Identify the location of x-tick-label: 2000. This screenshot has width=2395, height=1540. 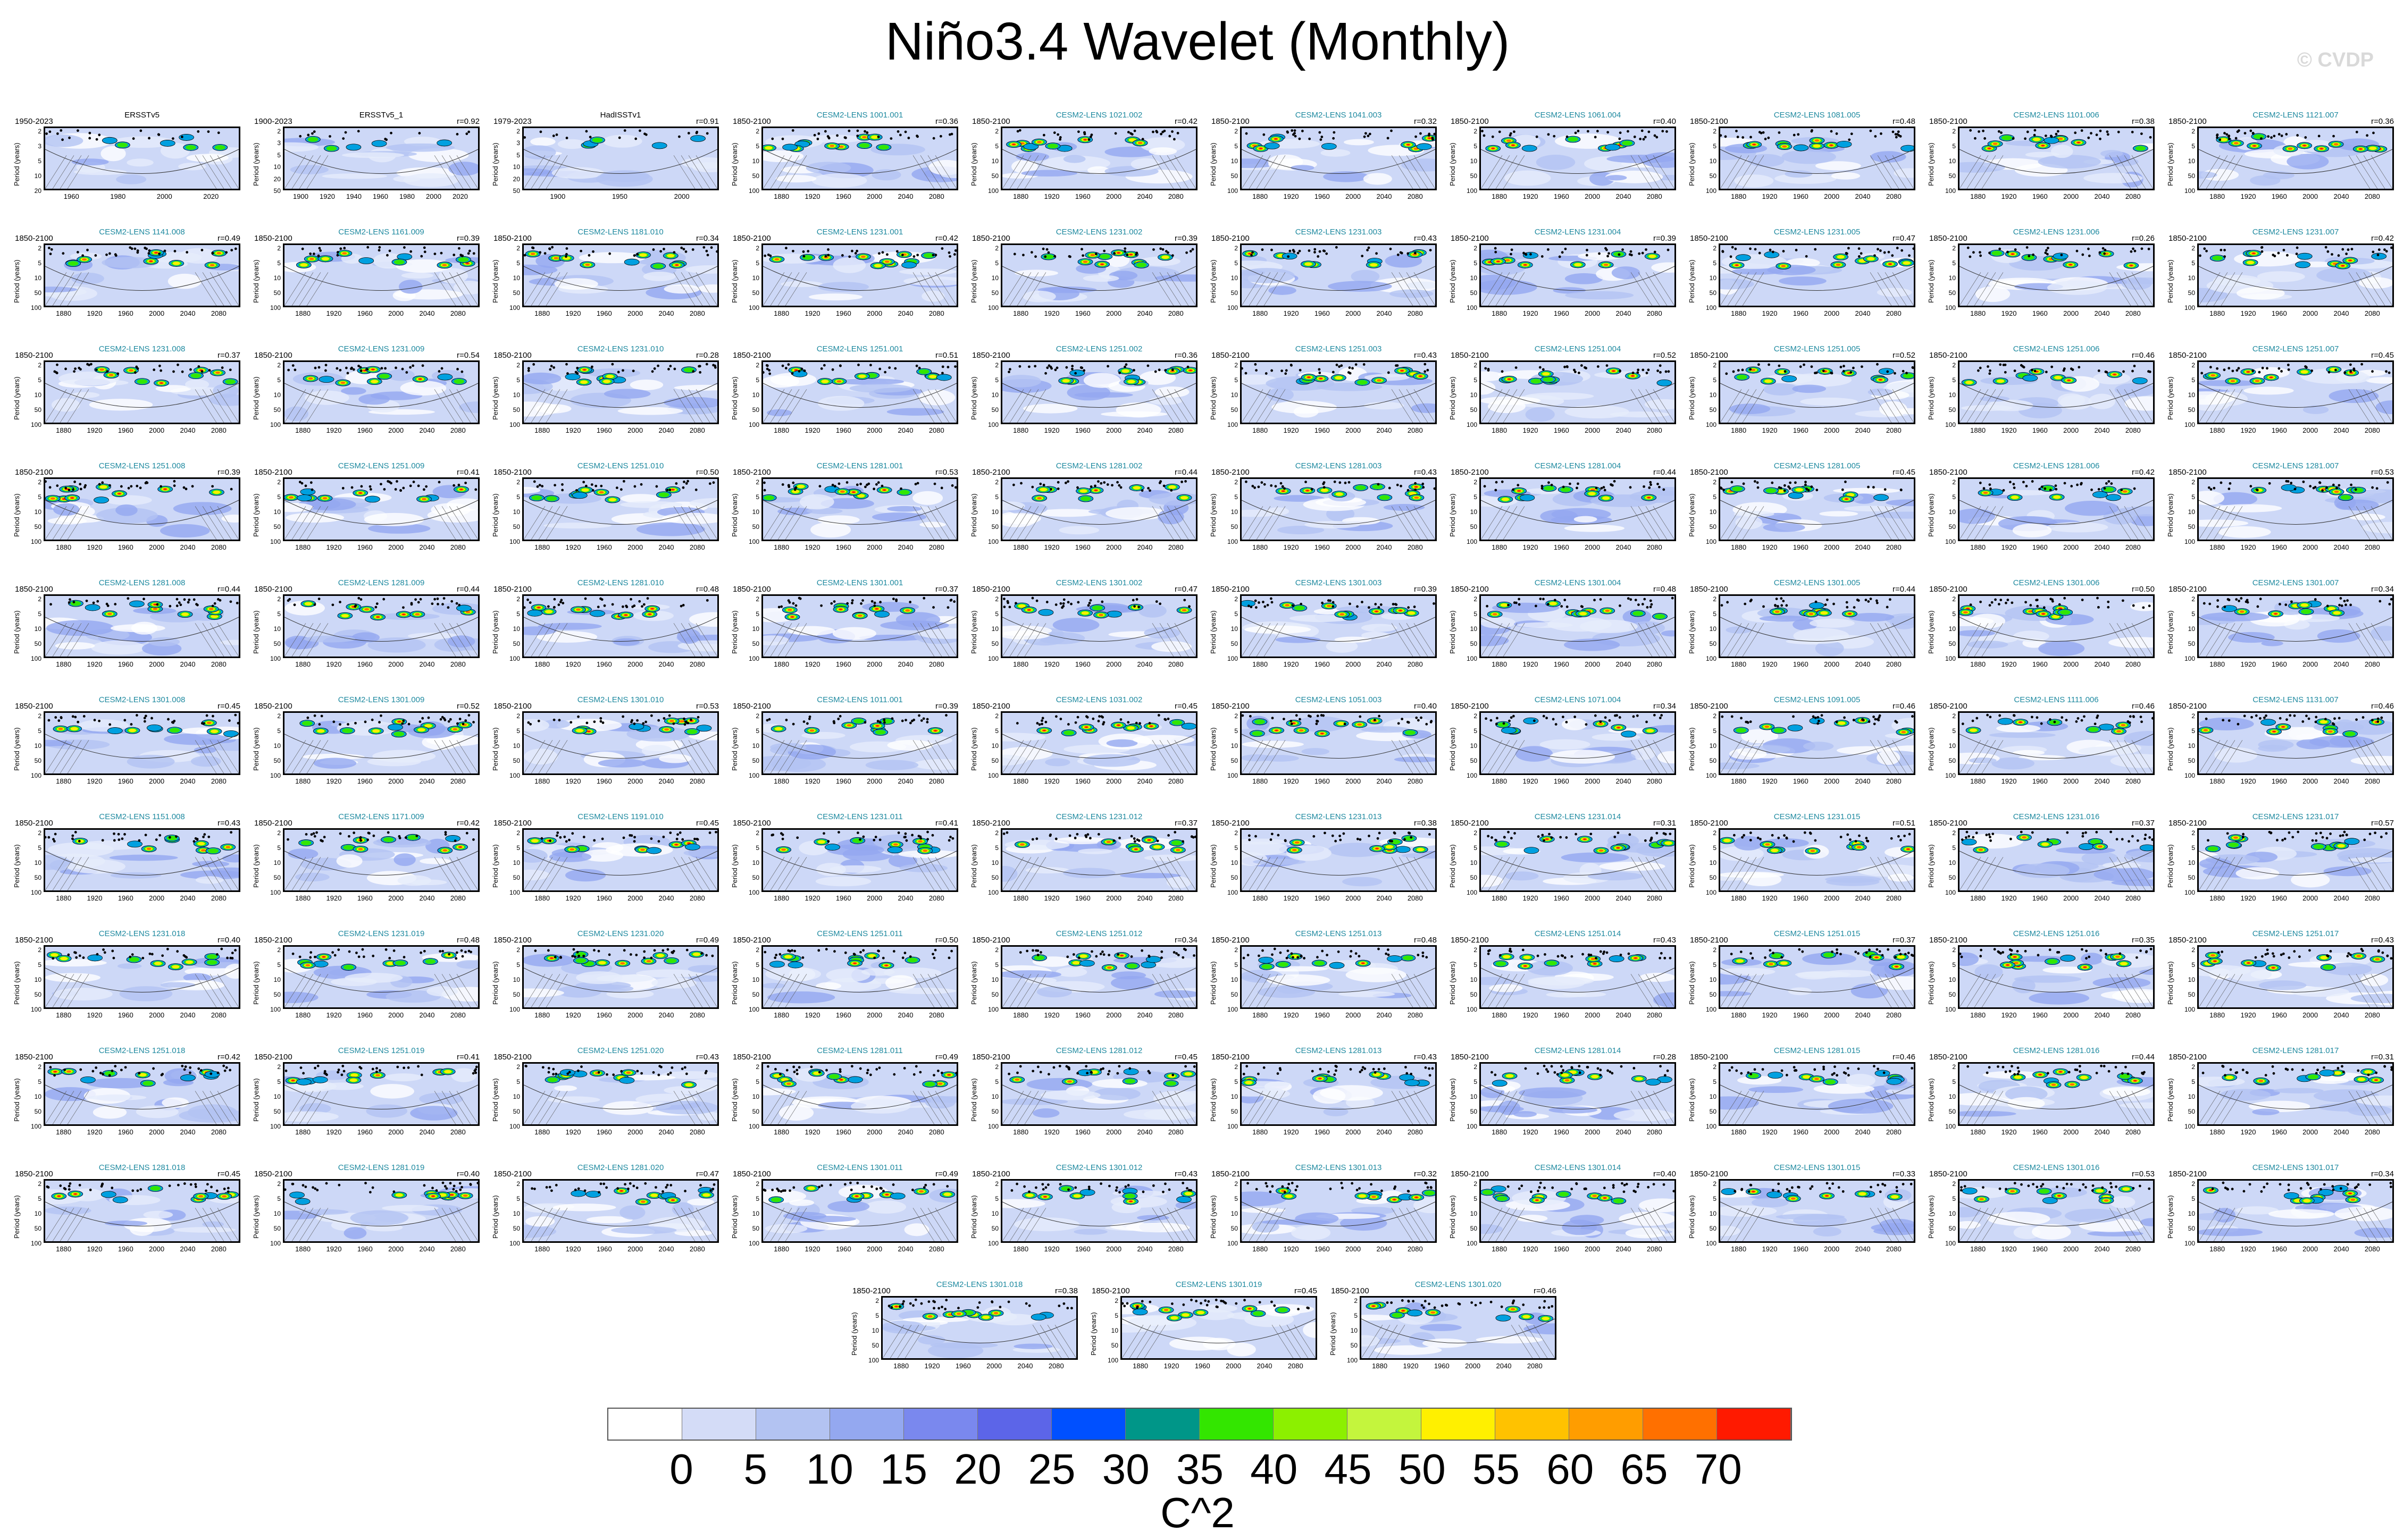
(2071, 664).